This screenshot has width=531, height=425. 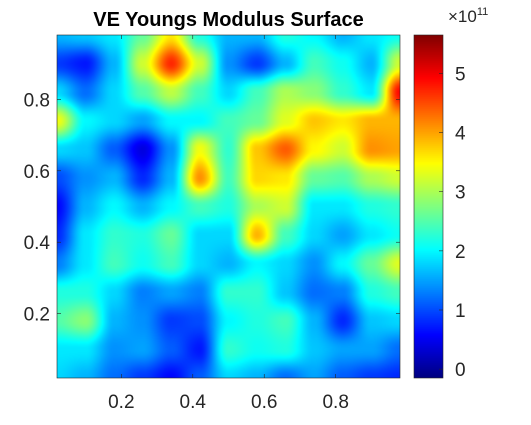 I want to click on y-tick-label: 0.8, so click(x=37, y=100).